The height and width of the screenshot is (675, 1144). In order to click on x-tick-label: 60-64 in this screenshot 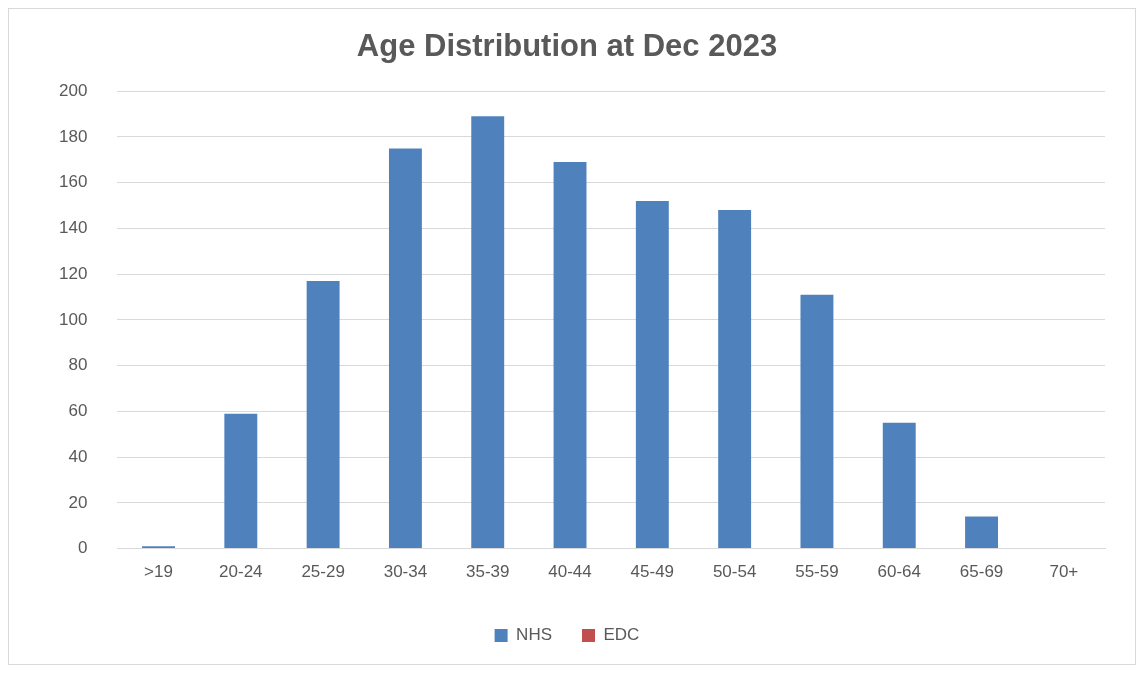, I will do `click(899, 572)`.